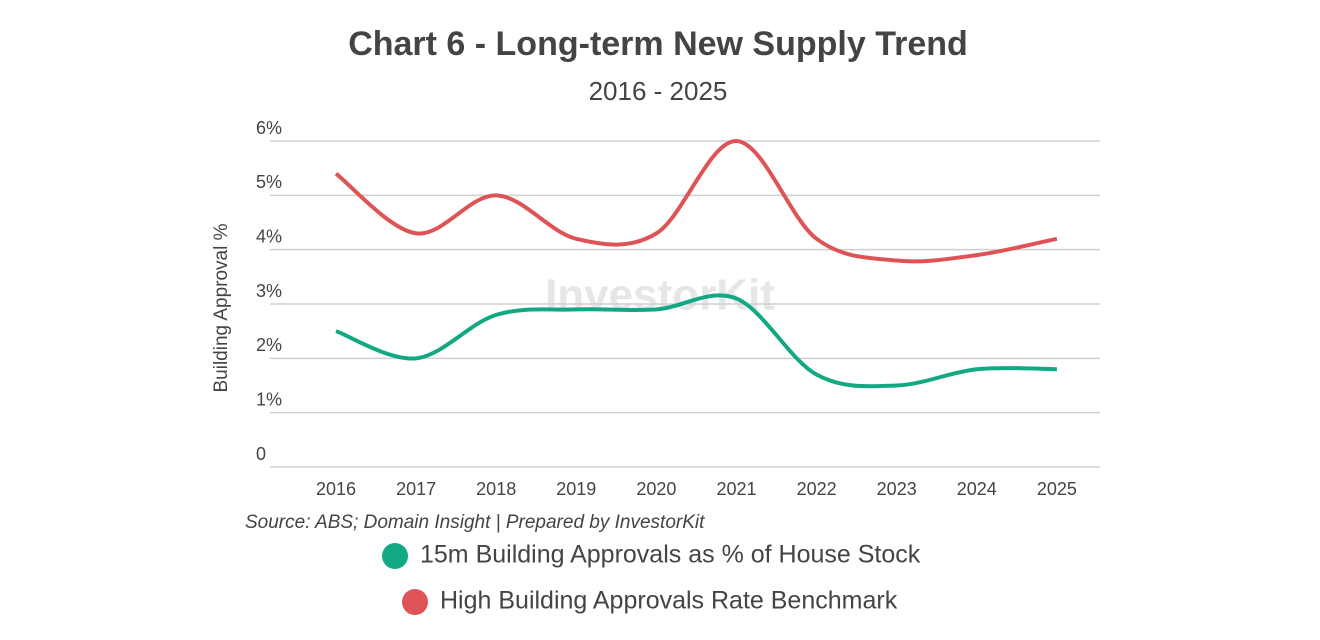  Describe the element at coordinates (261, 454) in the screenshot. I see `y-tick-label: 0` at that location.